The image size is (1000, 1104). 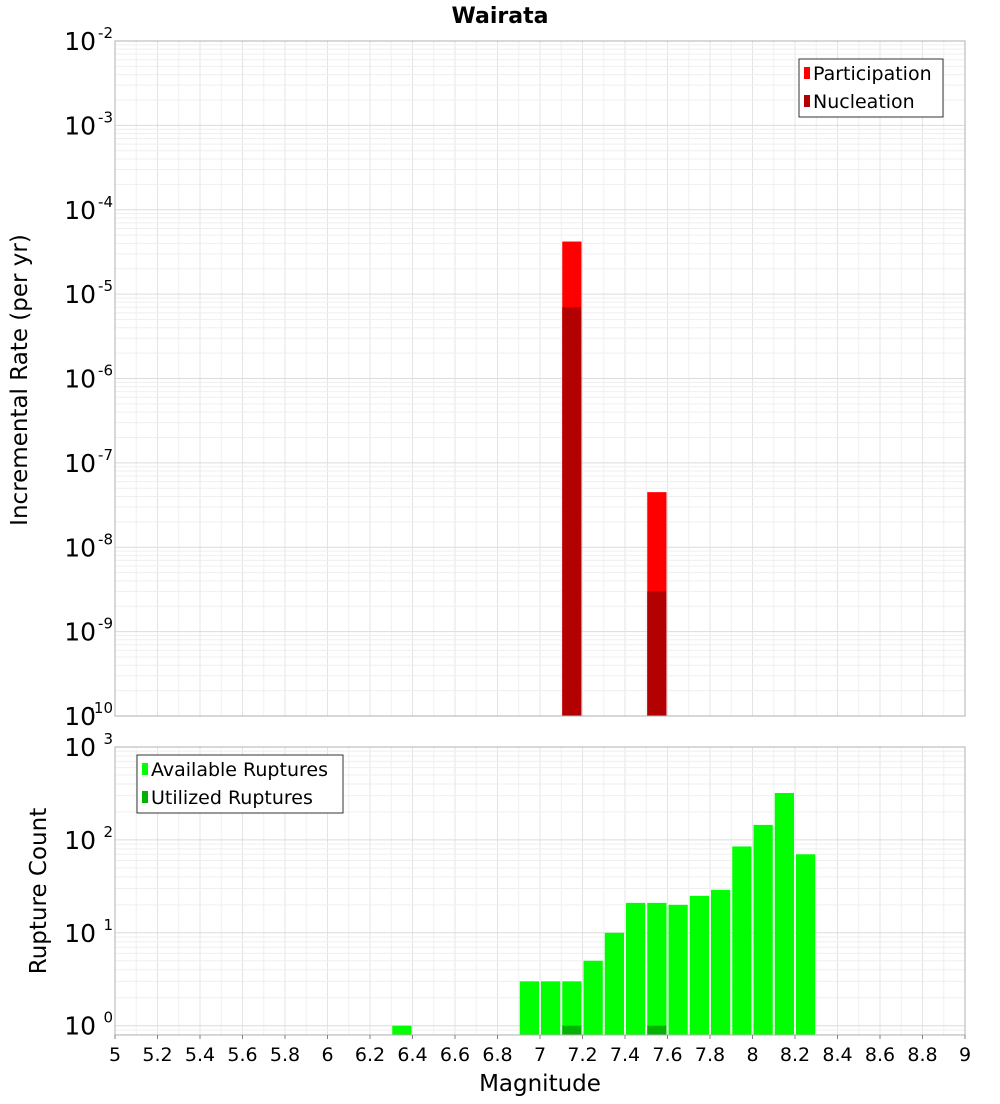 What do you see at coordinates (157, 1055) in the screenshot?
I see `x-tick-label: 5.2` at bounding box center [157, 1055].